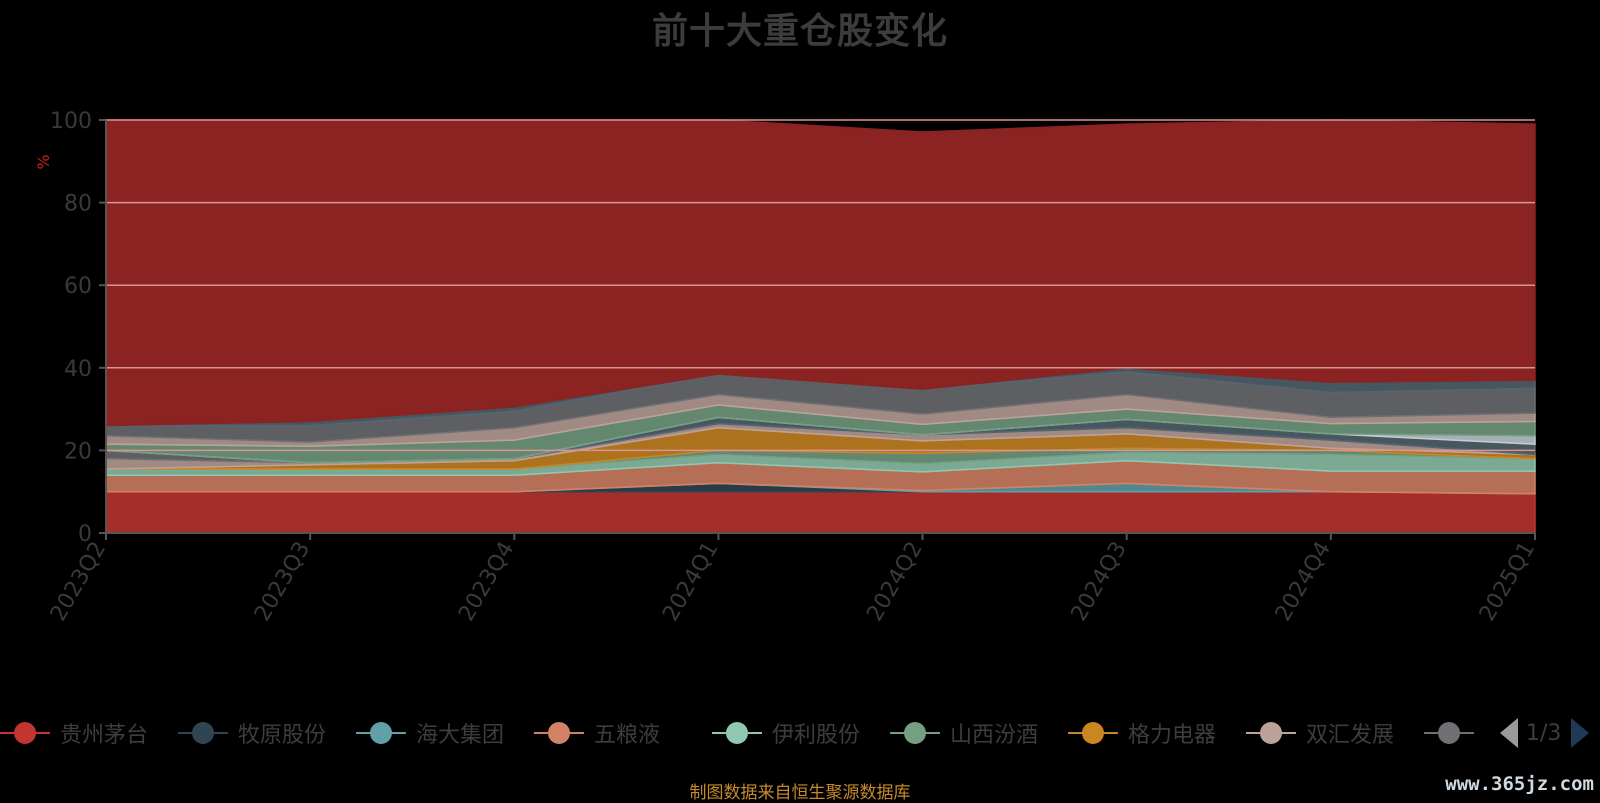  I want to click on legend-item: 伊利股份, so click(786, 733).